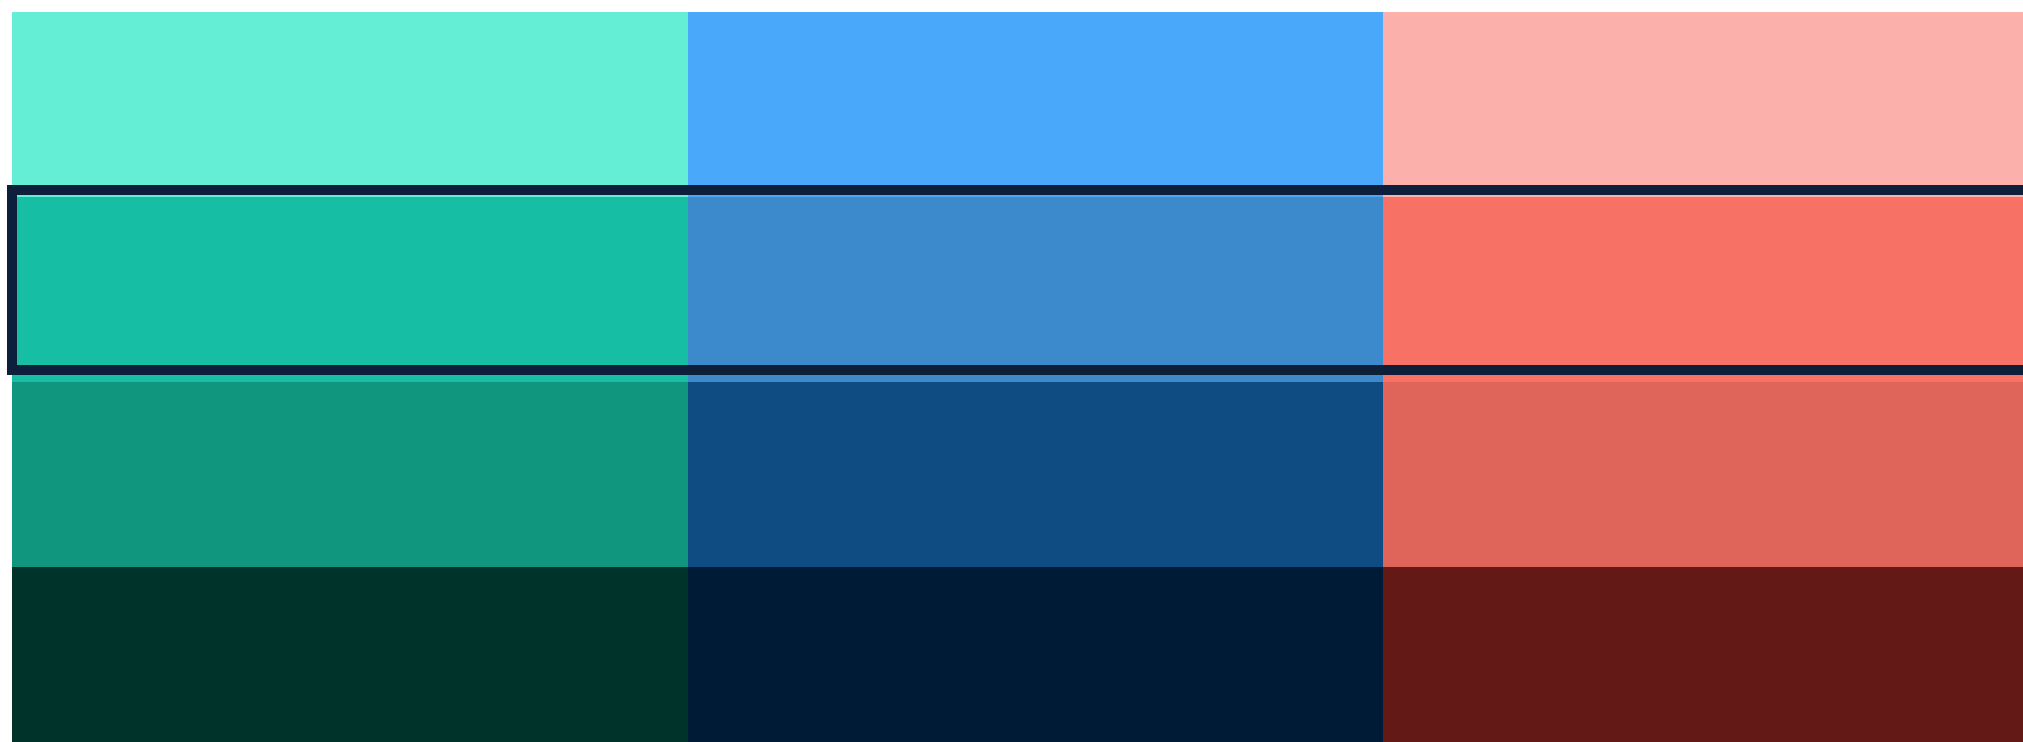  I want to click on swatch-teal-dark, so click(350, 474).